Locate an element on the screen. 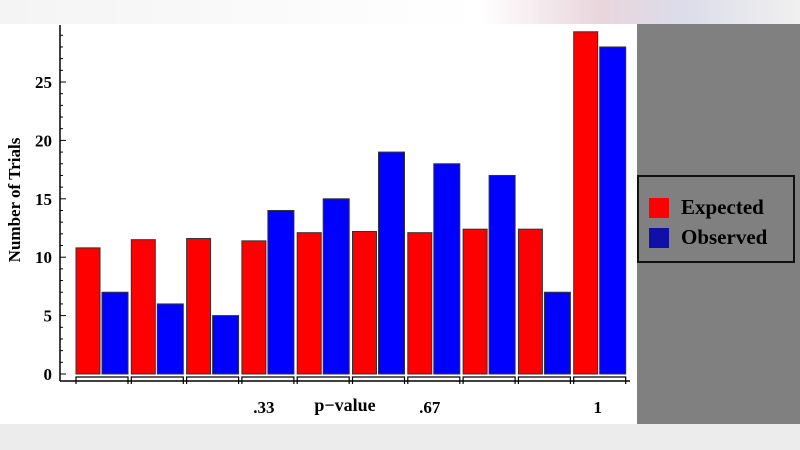 The image size is (800, 450). y-axis-label: Number of Trials is located at coordinates (14, 199).